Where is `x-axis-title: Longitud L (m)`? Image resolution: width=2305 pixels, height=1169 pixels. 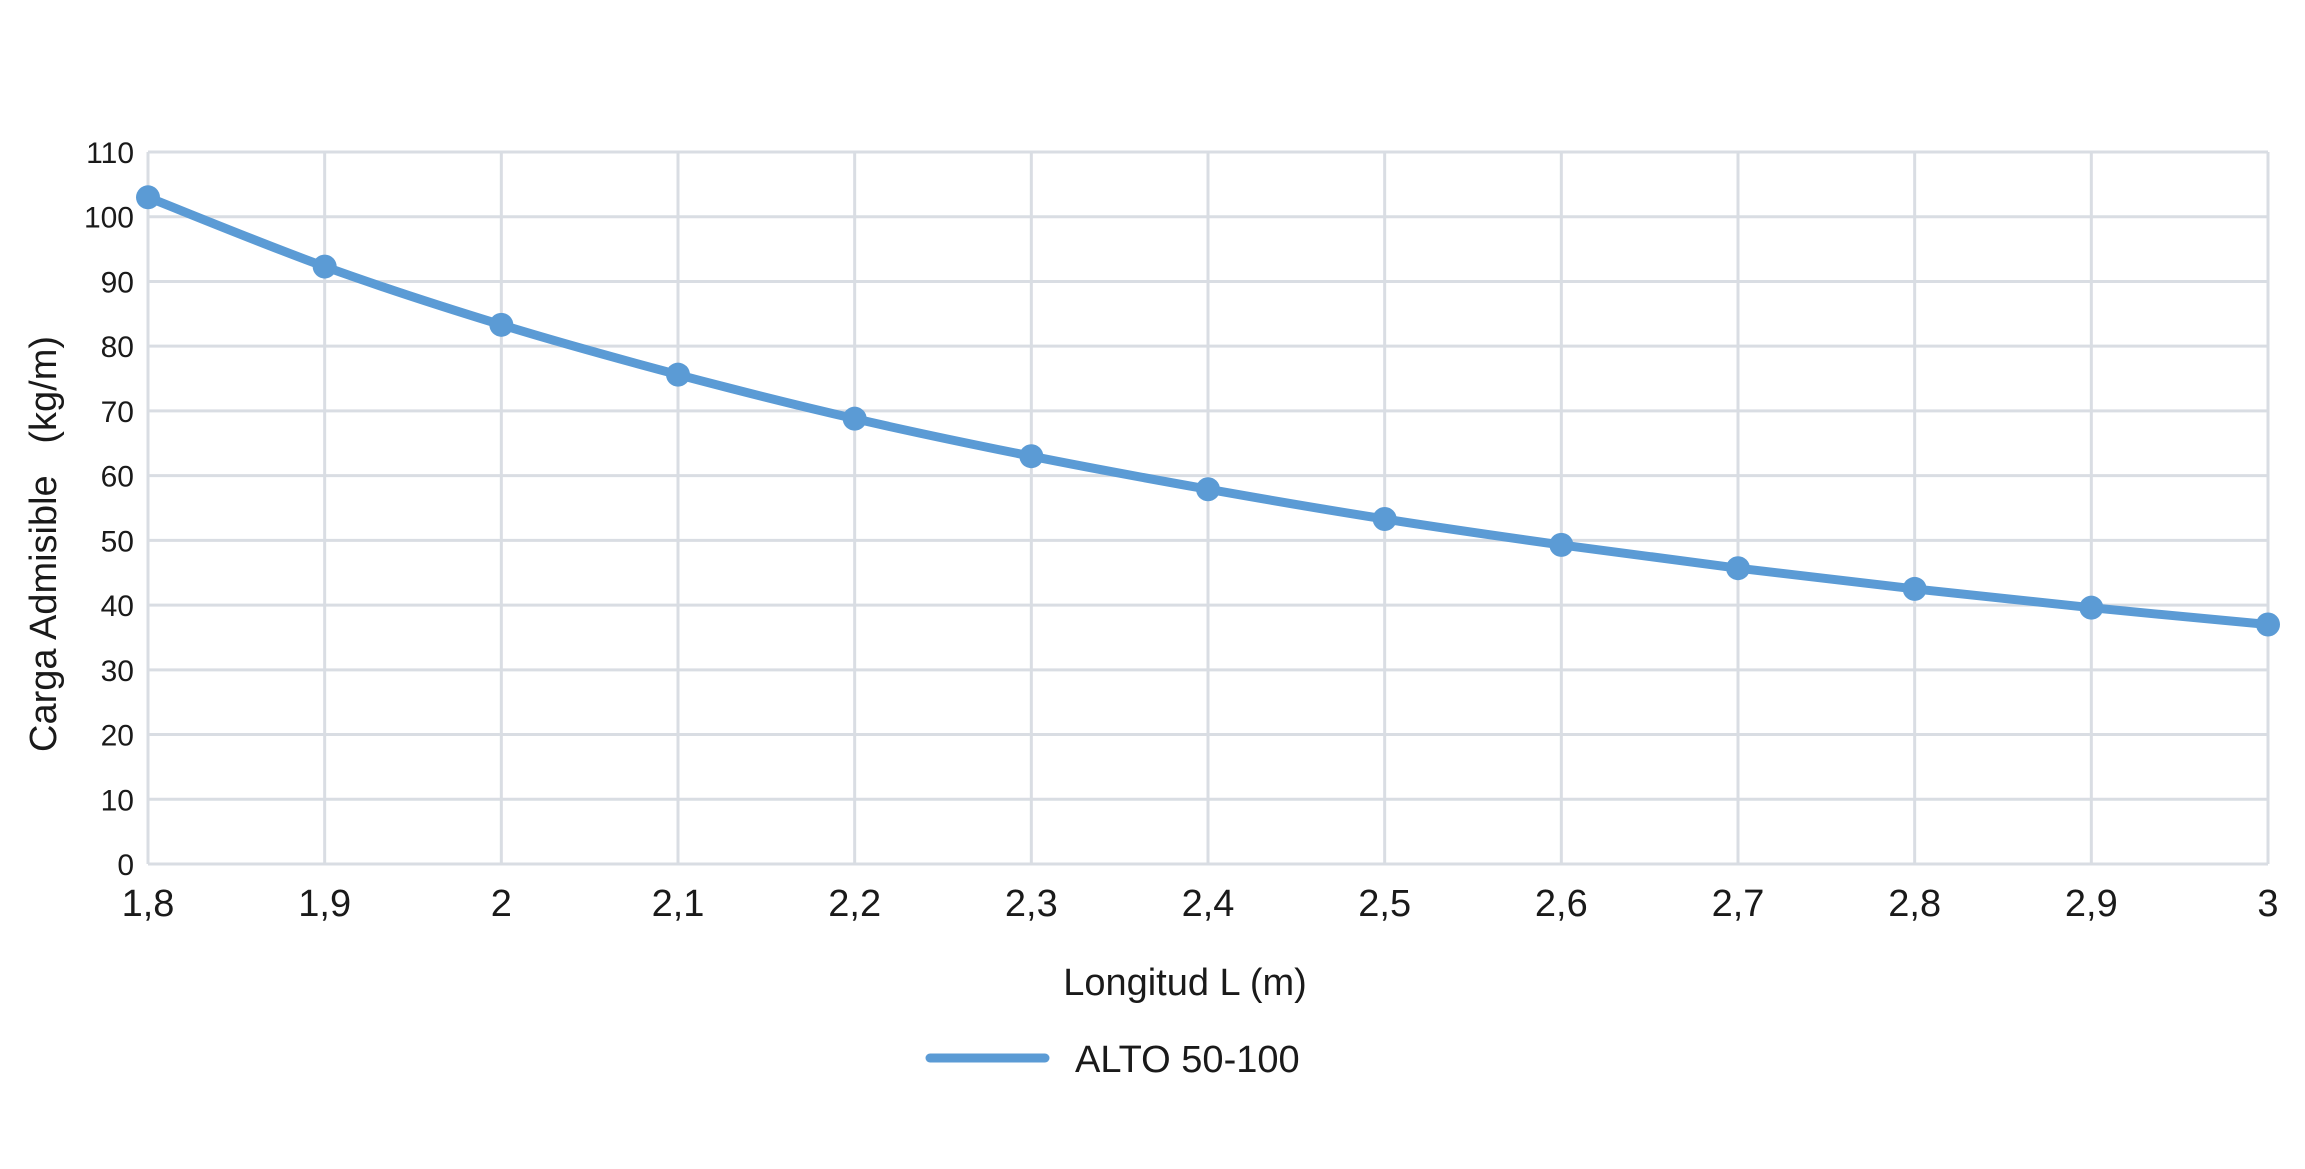
x-axis-title: Longitud L (m) is located at coordinates (1185, 983).